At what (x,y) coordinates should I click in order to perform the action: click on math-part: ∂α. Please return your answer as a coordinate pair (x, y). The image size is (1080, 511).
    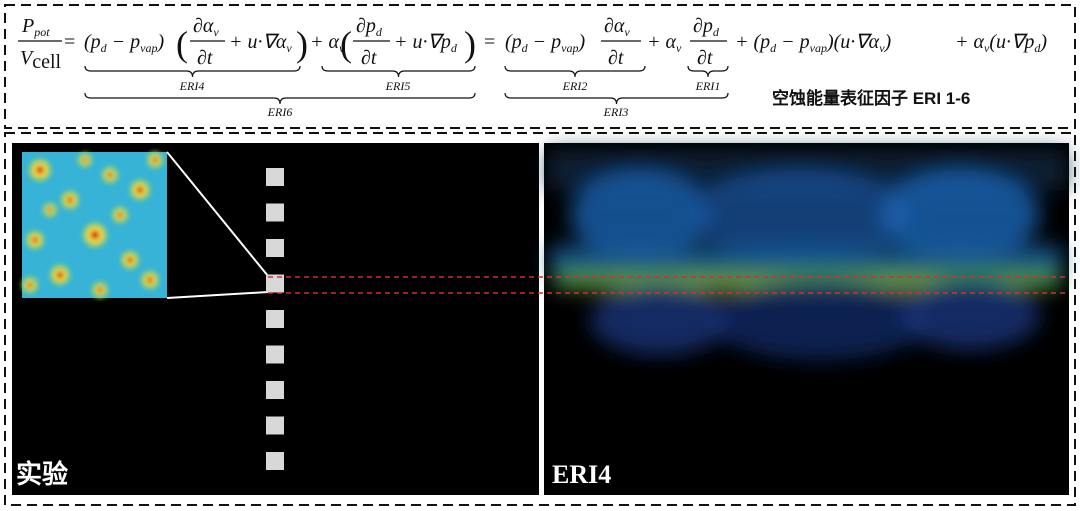
    Looking at the image, I should click on (614, 26).